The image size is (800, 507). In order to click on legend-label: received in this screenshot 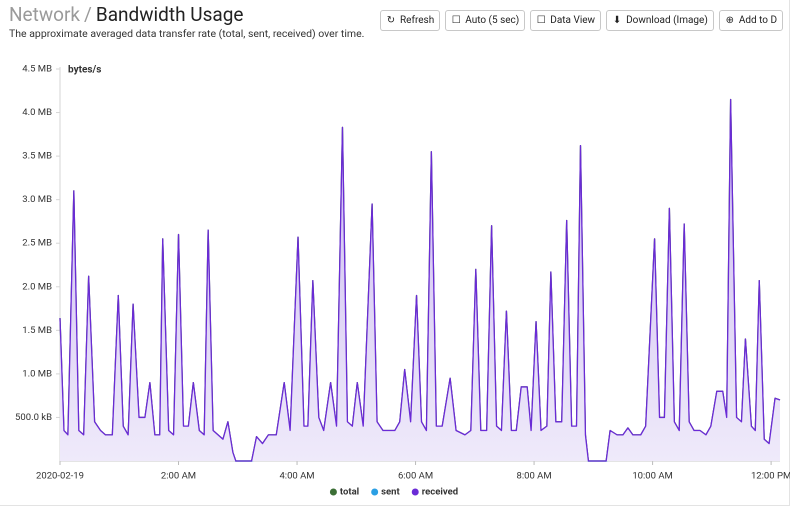, I will do `click(440, 492)`.